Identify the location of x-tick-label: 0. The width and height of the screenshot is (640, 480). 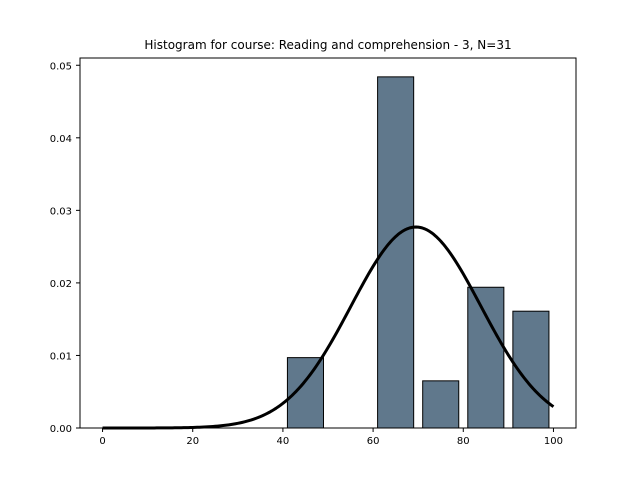
(102, 441).